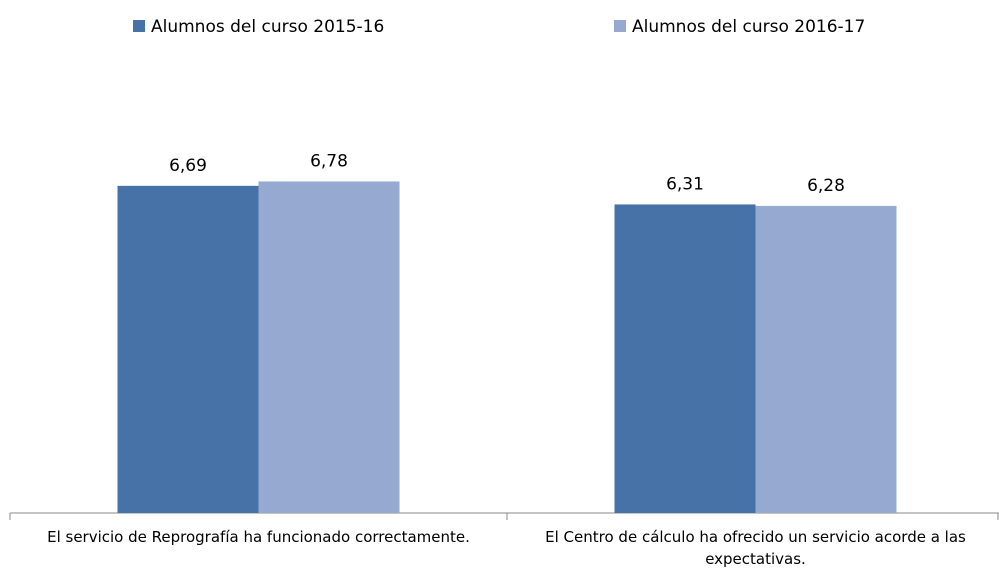 The image size is (999, 577). What do you see at coordinates (188, 166) in the screenshot?
I see `data-label: 6,69` at bounding box center [188, 166].